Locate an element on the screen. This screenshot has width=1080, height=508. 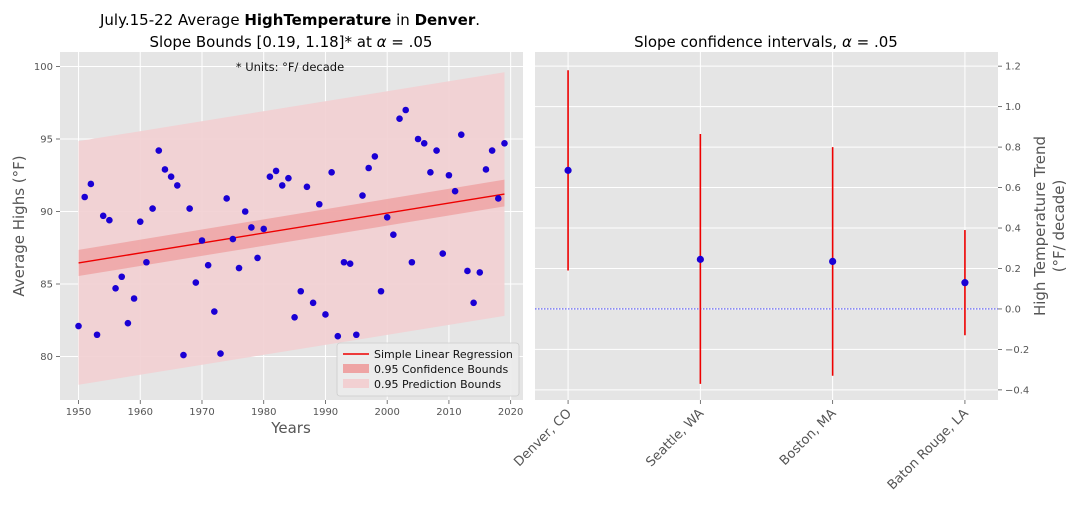
legend-box is located at coordinates (428, 369).